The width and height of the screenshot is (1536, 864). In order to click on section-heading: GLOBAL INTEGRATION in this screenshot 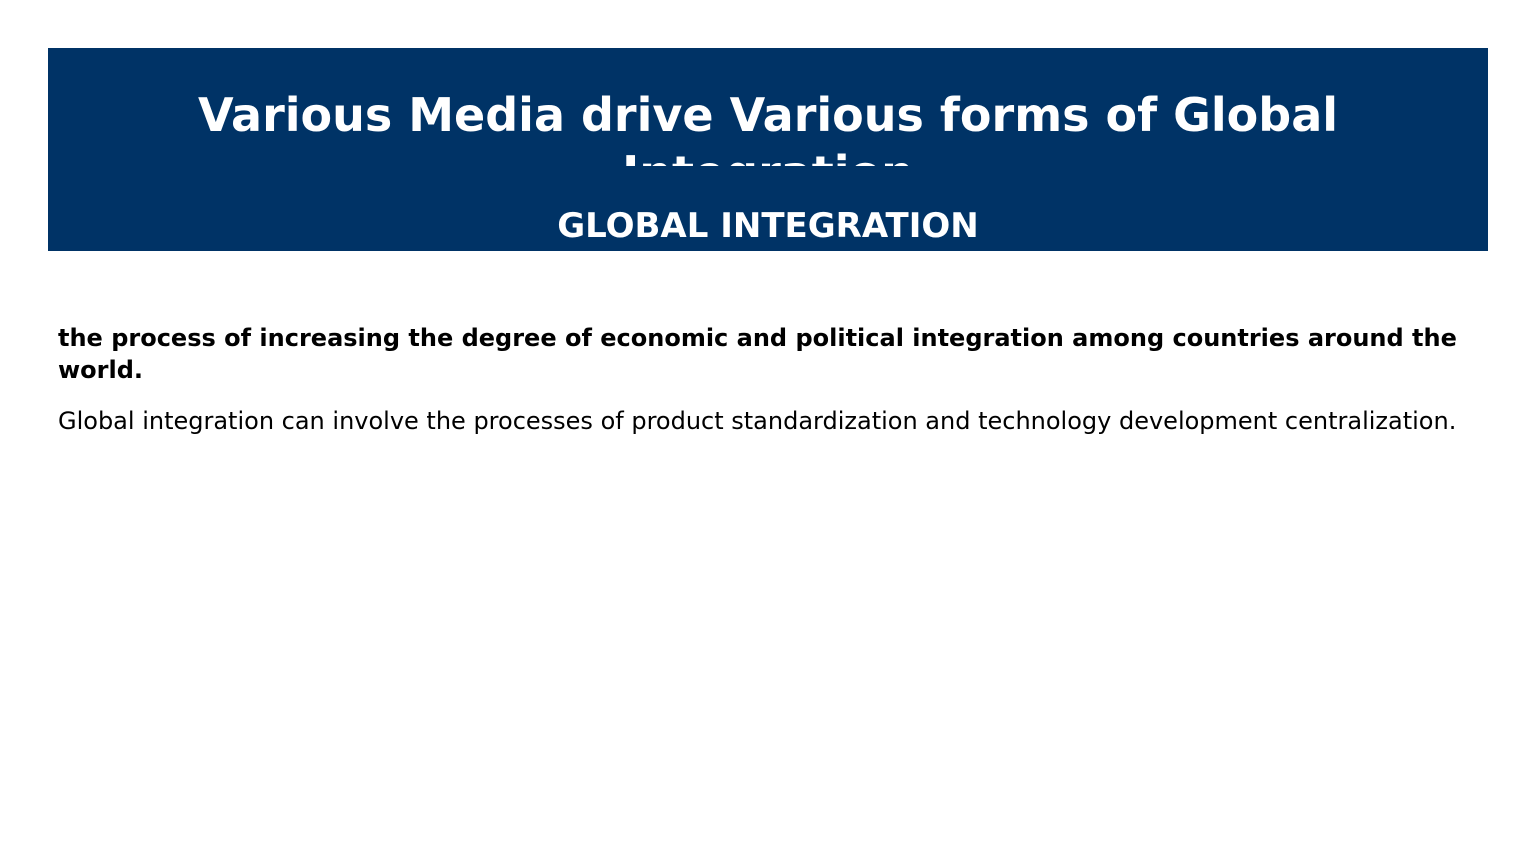, I will do `click(768, 226)`.